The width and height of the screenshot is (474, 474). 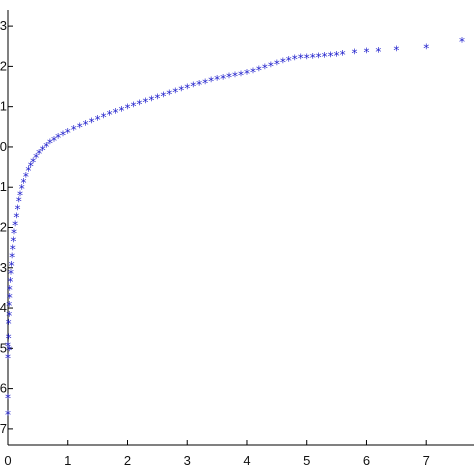 I want to click on y-tick-label: -2, so click(x=3, y=227).